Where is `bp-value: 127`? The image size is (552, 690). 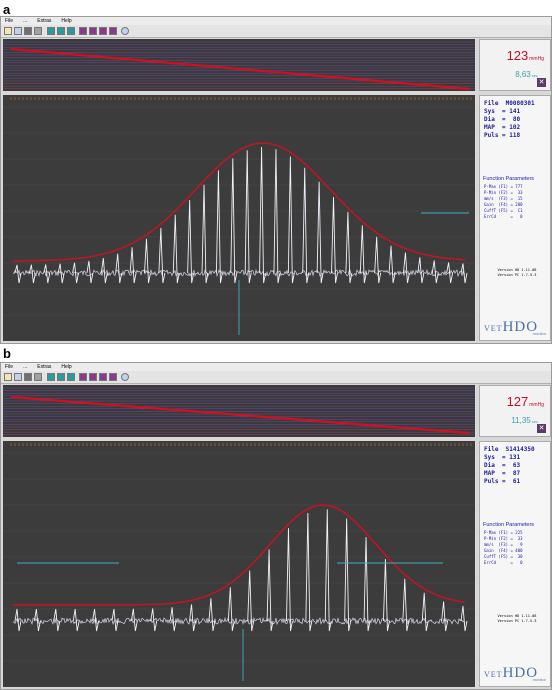 bp-value: 127 is located at coordinates (517, 401).